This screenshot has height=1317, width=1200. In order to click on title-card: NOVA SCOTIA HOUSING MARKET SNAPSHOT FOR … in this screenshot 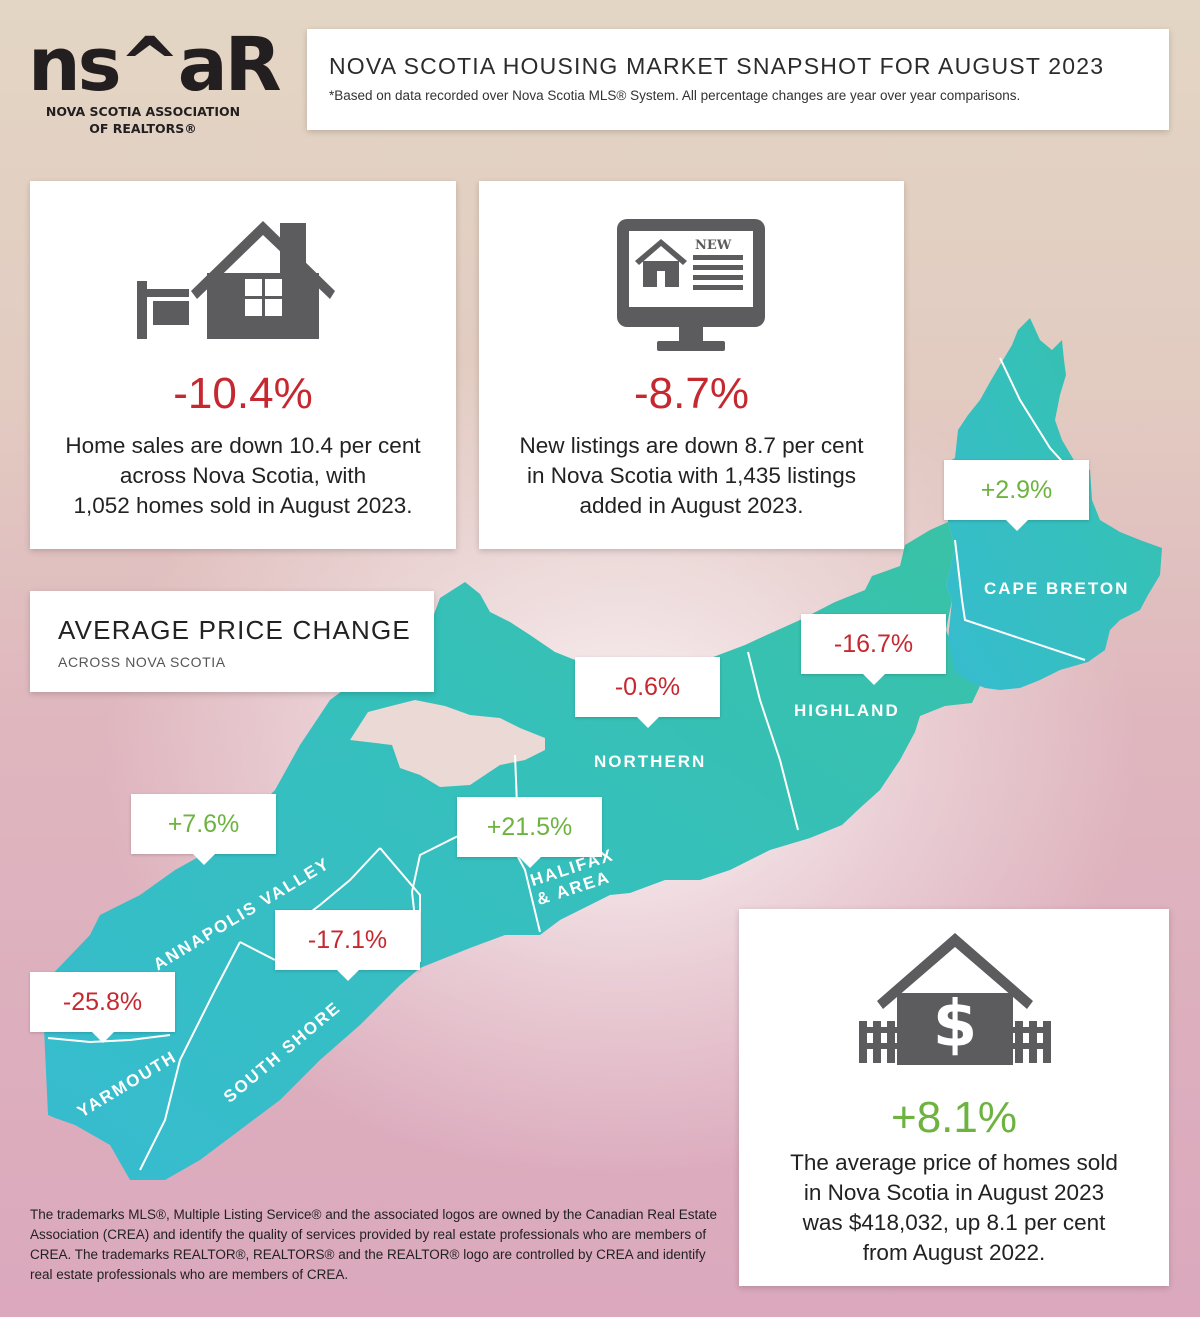, I will do `click(738, 79)`.